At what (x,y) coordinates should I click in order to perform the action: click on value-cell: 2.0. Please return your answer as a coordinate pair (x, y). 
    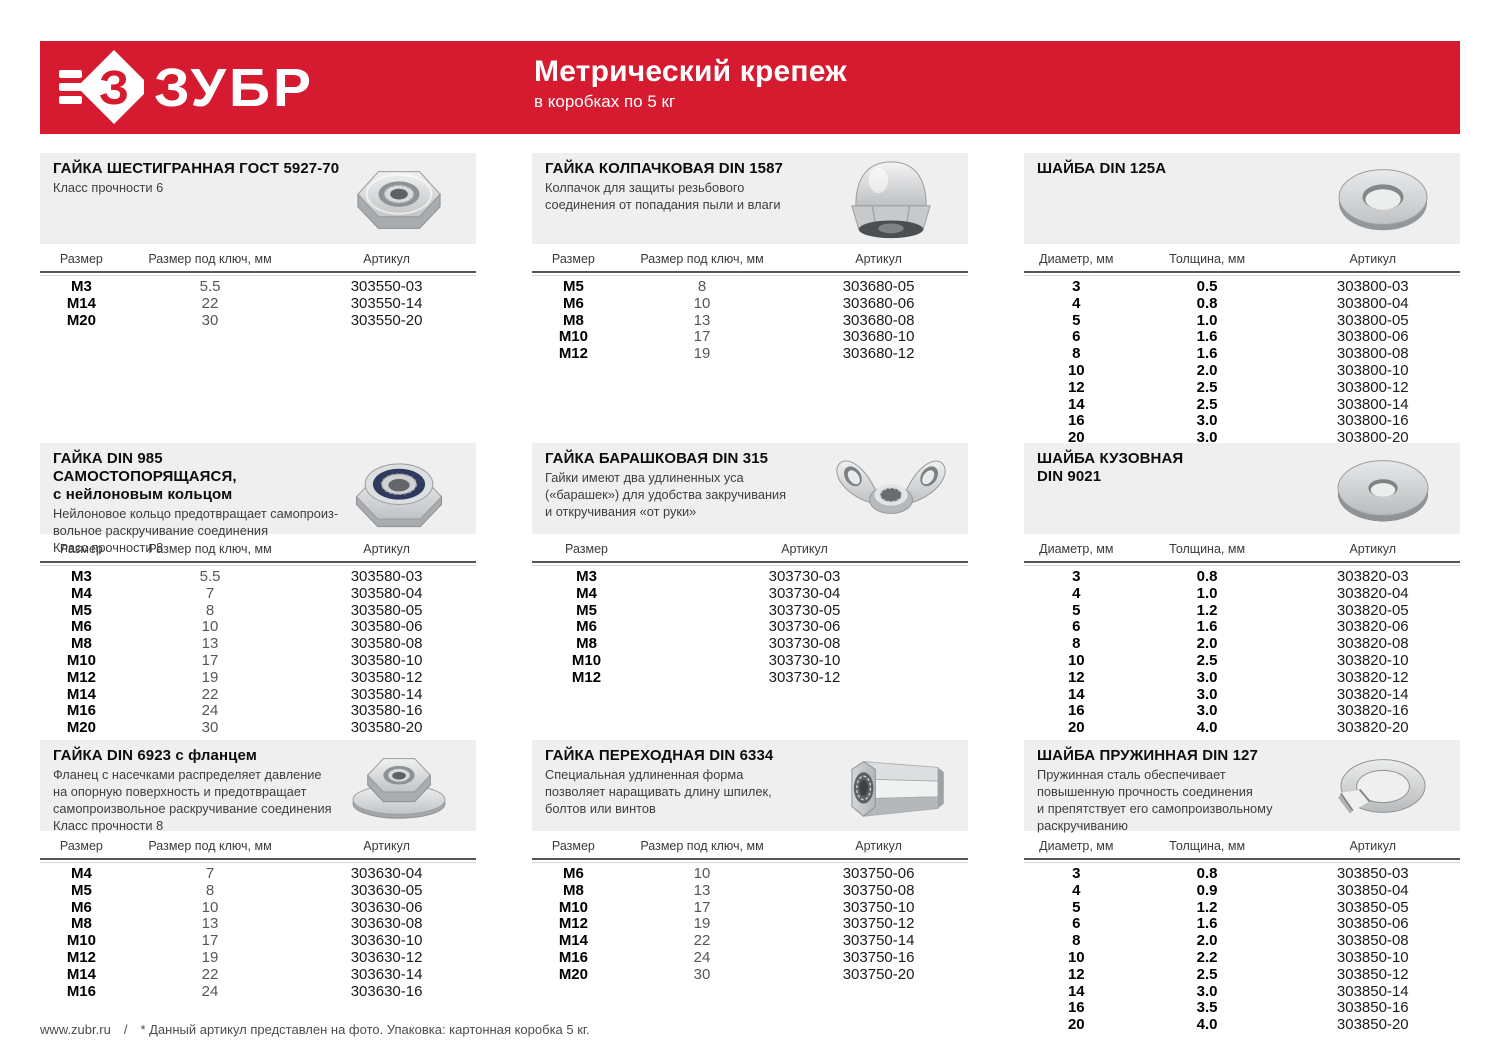
    Looking at the image, I should click on (1207, 644).